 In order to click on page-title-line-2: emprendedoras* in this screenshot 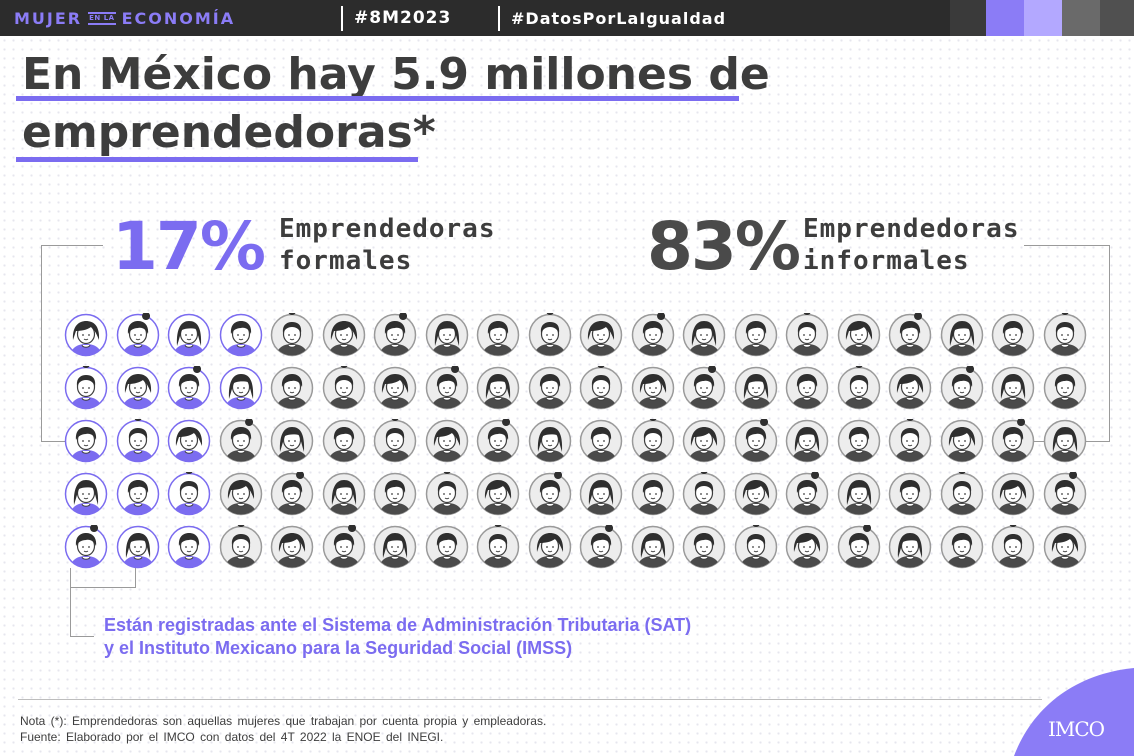, I will do `click(229, 132)`.